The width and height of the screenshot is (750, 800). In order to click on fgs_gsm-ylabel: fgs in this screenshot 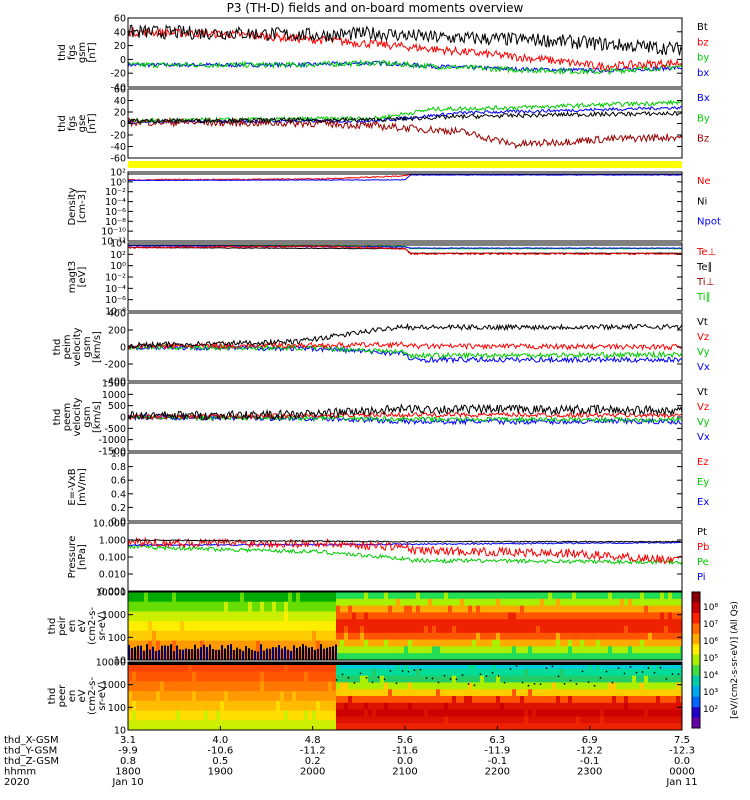, I will do `click(72, 52)`.